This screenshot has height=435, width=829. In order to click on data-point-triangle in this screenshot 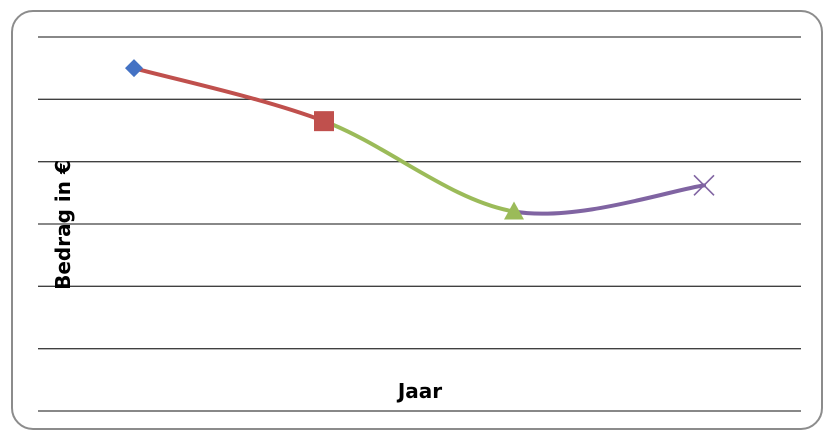, I will do `click(514, 210)`.